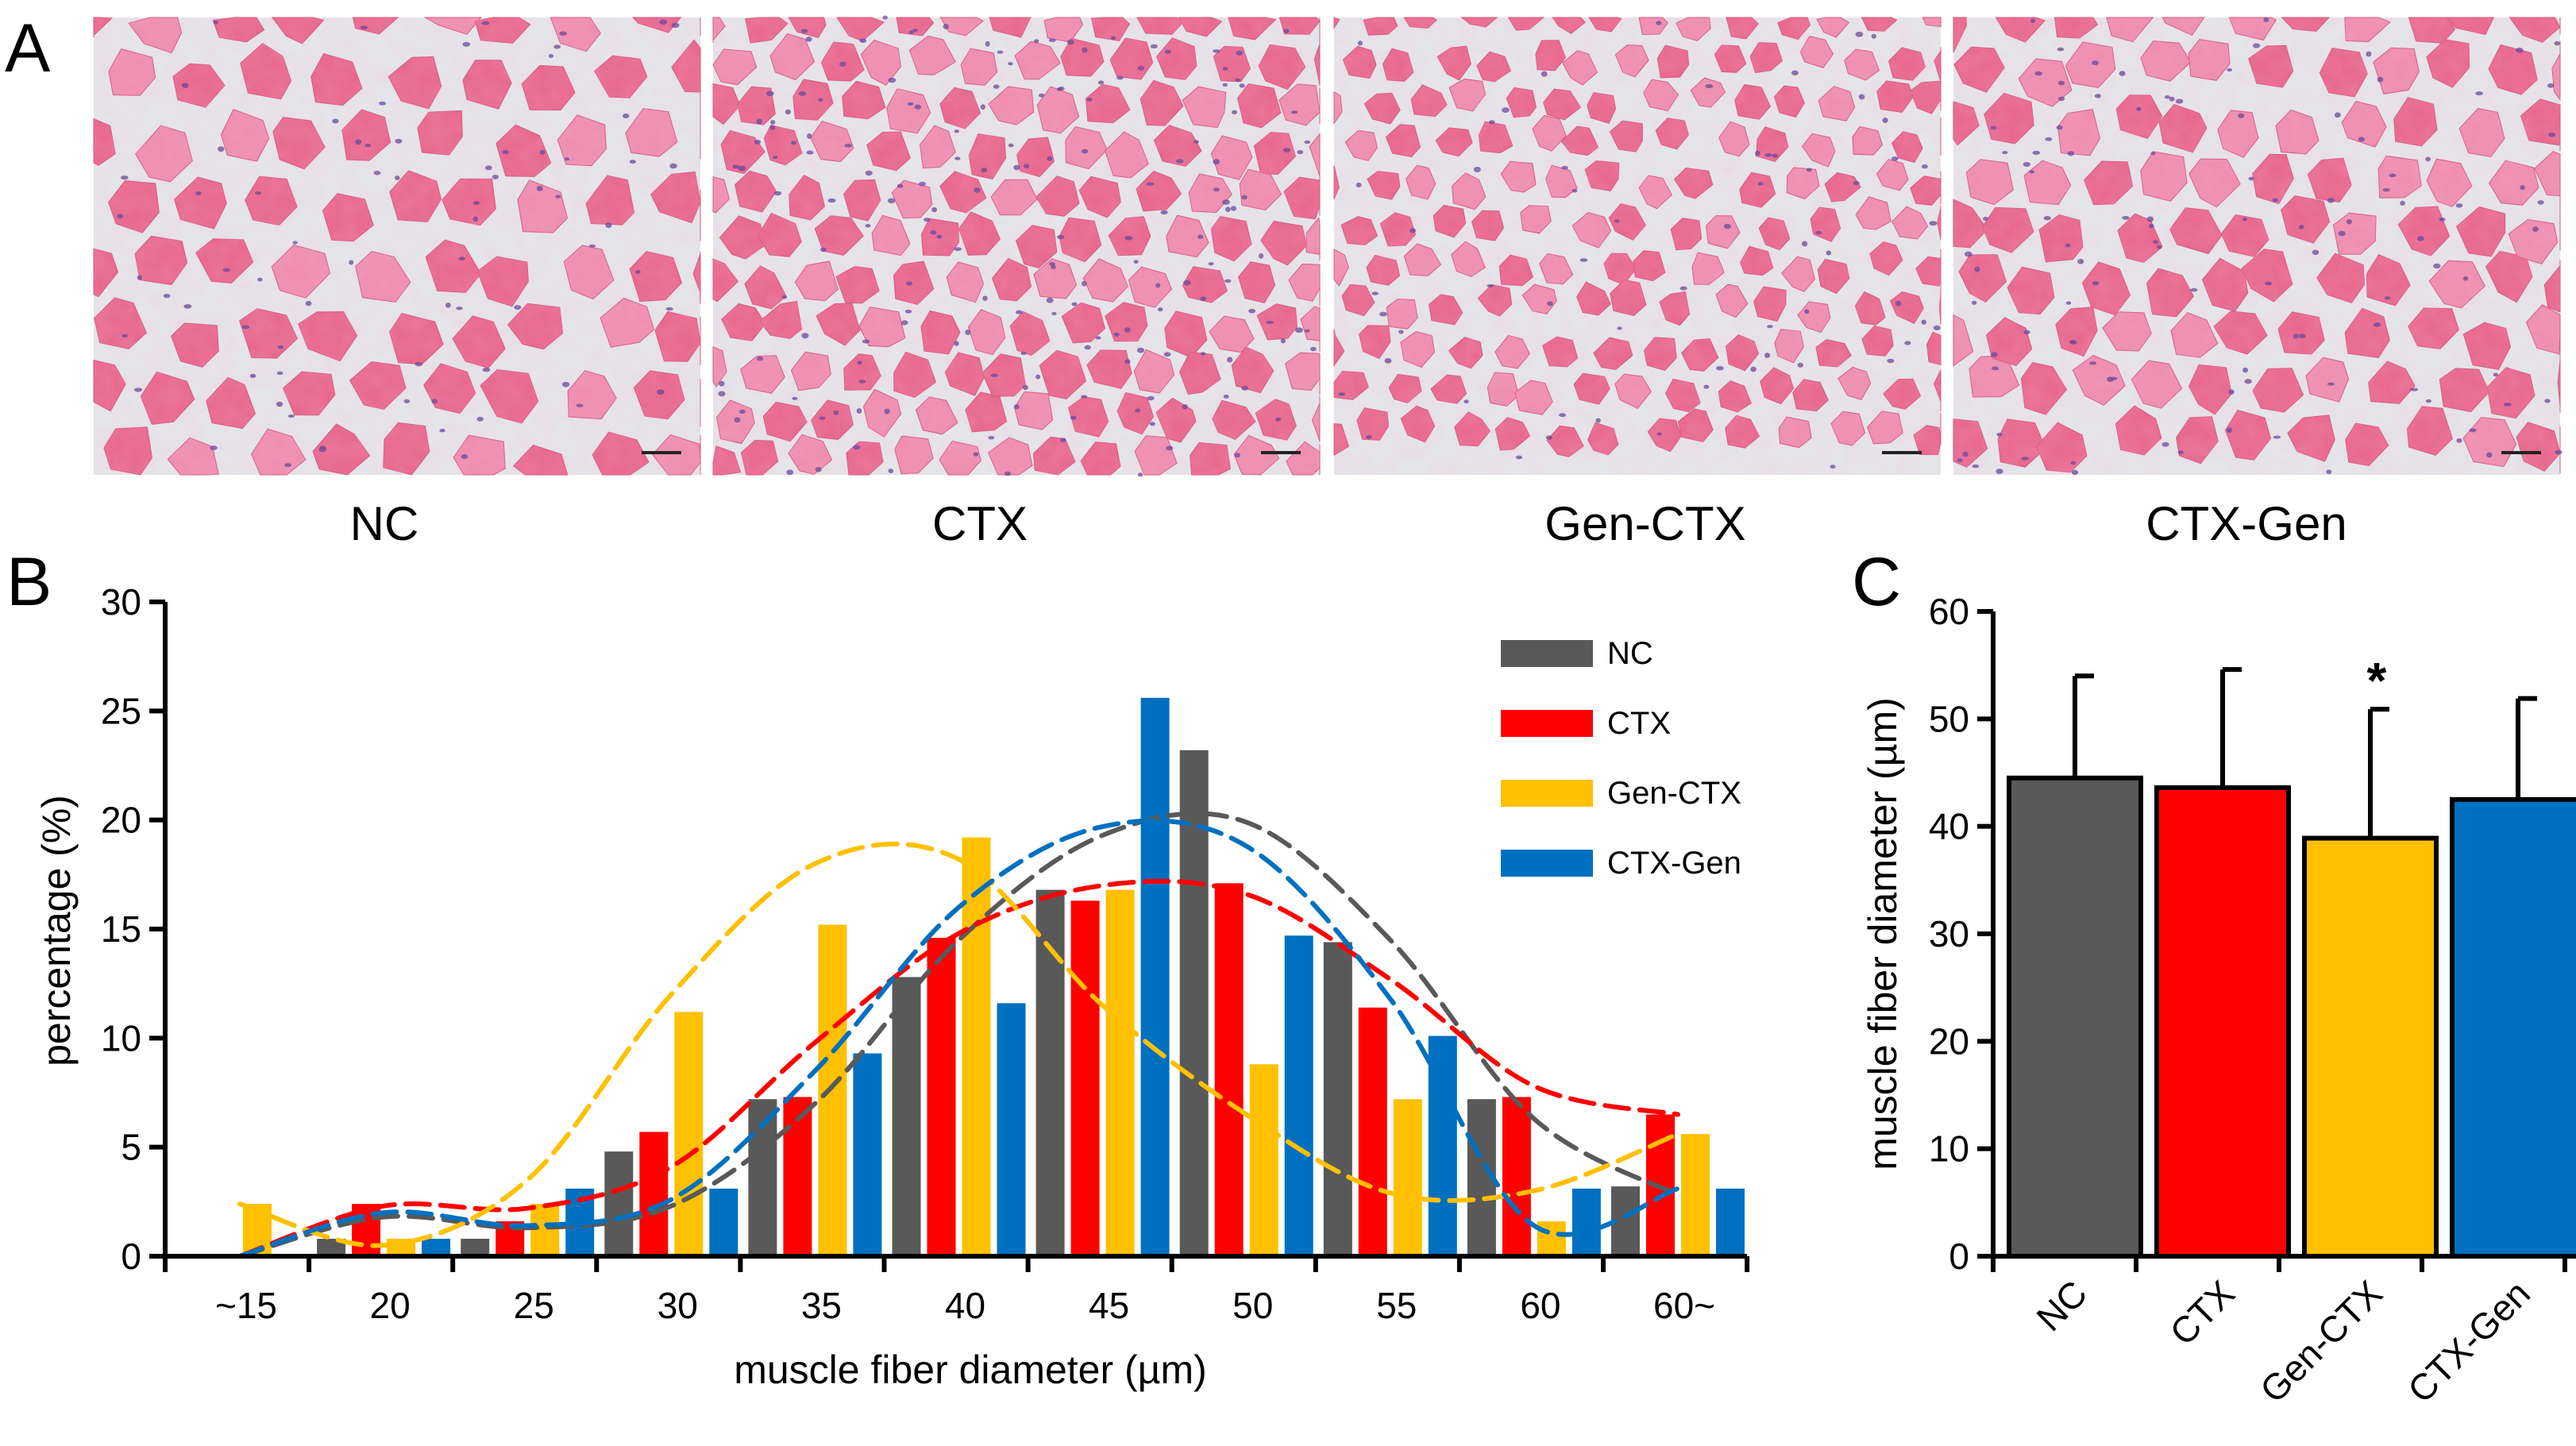 The width and height of the screenshot is (2576, 1446). Describe the element at coordinates (1630, 653) in the screenshot. I see `legend-label-nc: NC` at that location.